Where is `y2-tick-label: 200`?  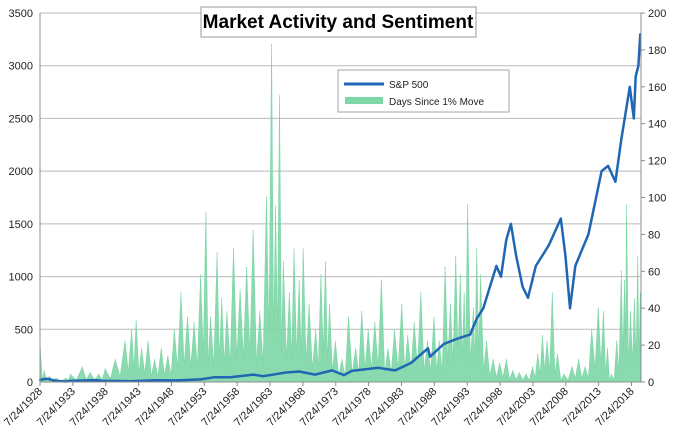 y2-tick-label: 200 is located at coordinates (657, 14).